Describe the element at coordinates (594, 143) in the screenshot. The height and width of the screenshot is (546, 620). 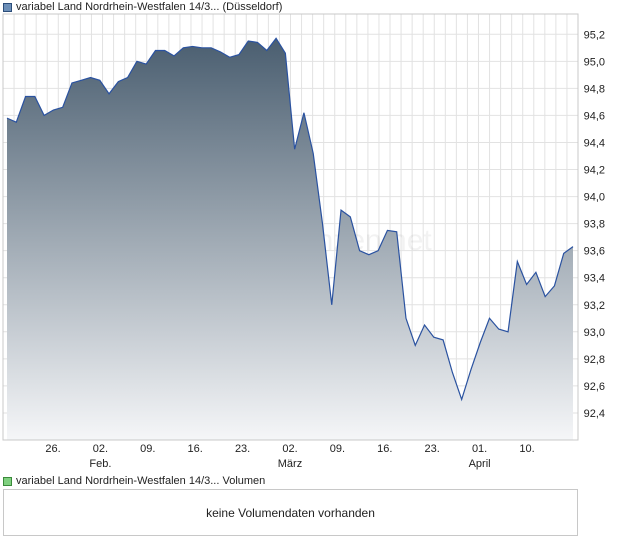
I see `y-tick-label: 94,4` at that location.